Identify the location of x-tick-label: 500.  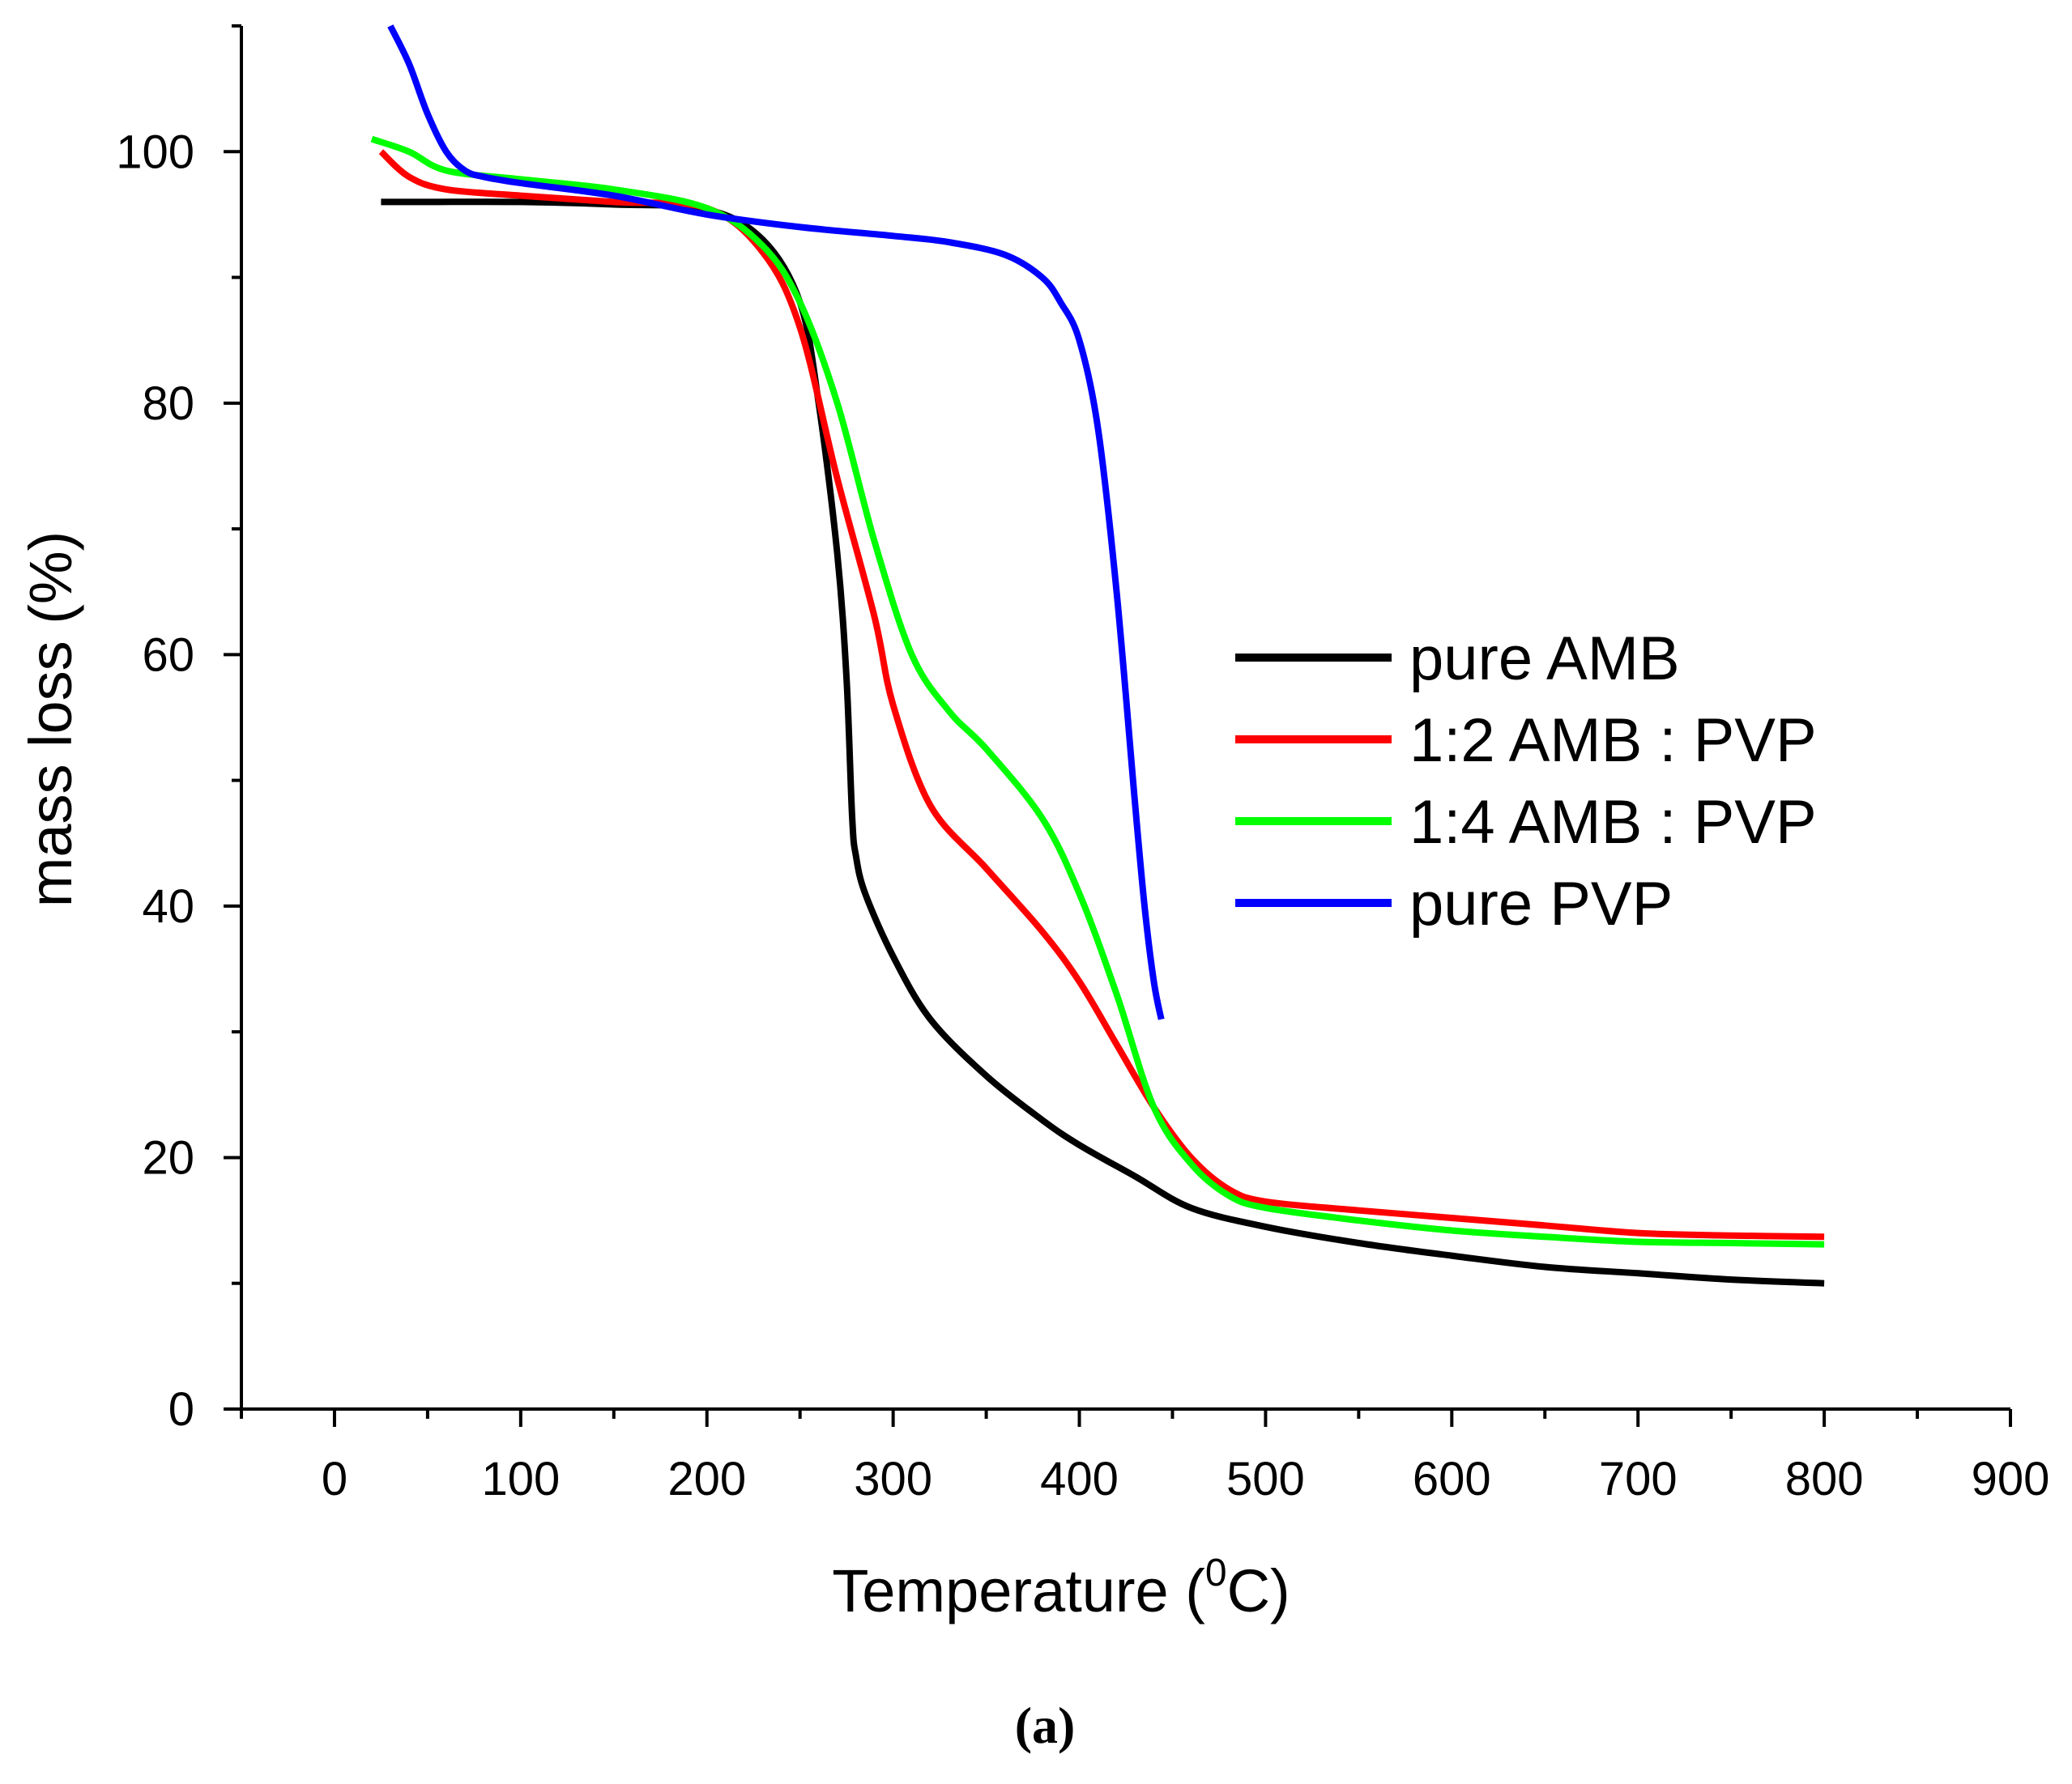
(1265, 1479).